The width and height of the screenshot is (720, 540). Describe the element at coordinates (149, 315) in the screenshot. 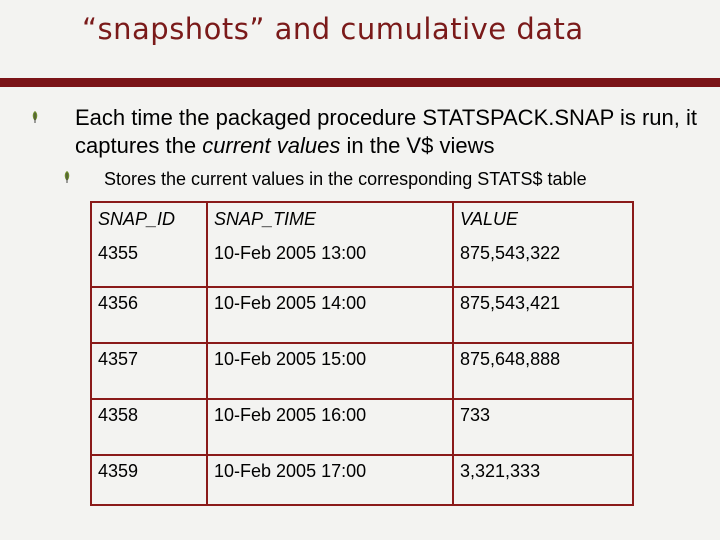

I see `cell-snap-id: 4356` at that location.